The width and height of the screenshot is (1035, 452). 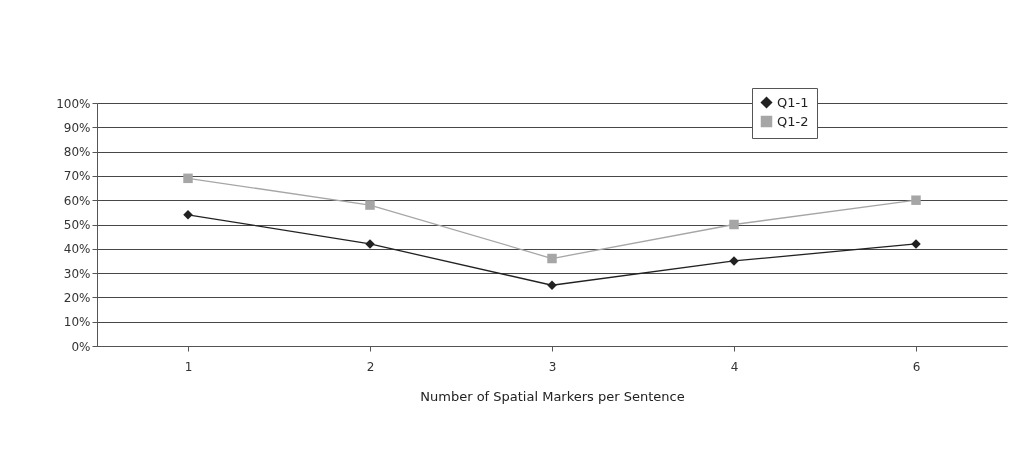 I want to click on x-tick-label: 4, so click(x=734, y=366).